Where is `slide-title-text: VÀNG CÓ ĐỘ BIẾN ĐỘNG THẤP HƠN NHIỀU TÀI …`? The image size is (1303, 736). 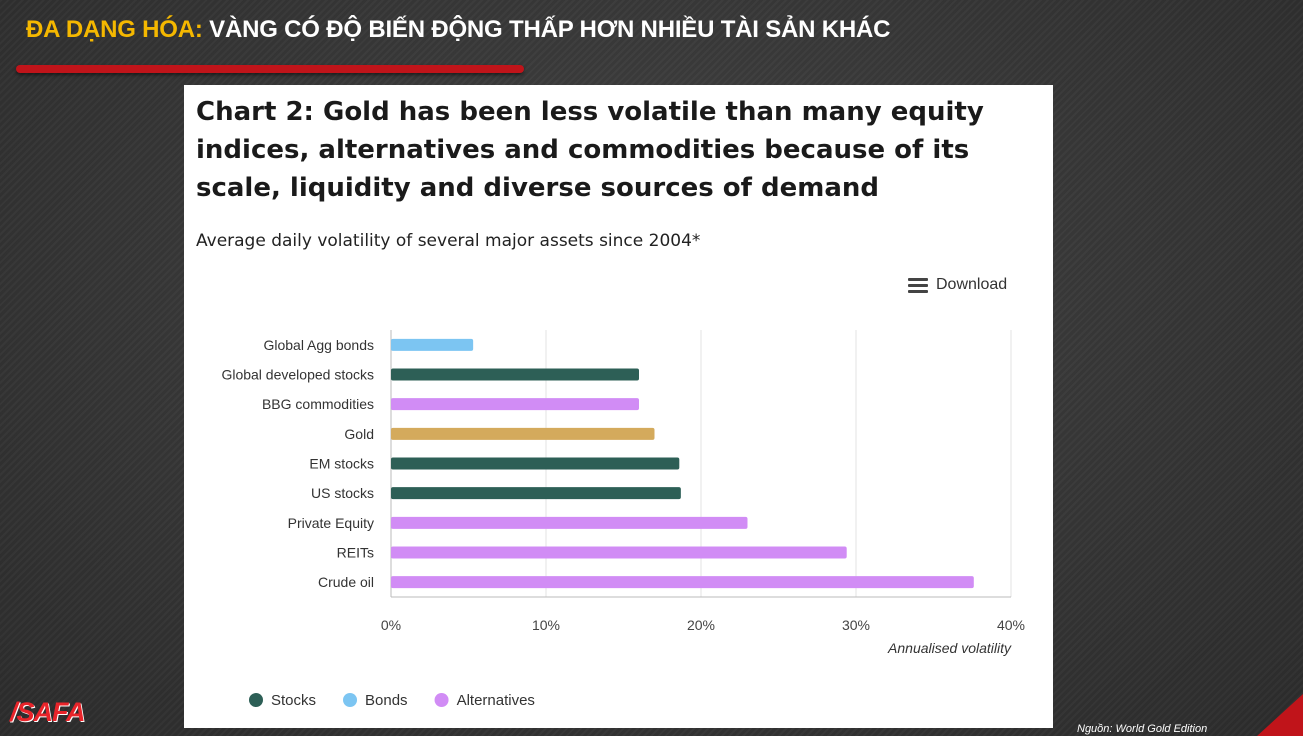 slide-title-text: VÀNG CÓ ĐỘ BIẾN ĐỘNG THẤP HƠN NHIỀU TÀI … is located at coordinates (546, 29).